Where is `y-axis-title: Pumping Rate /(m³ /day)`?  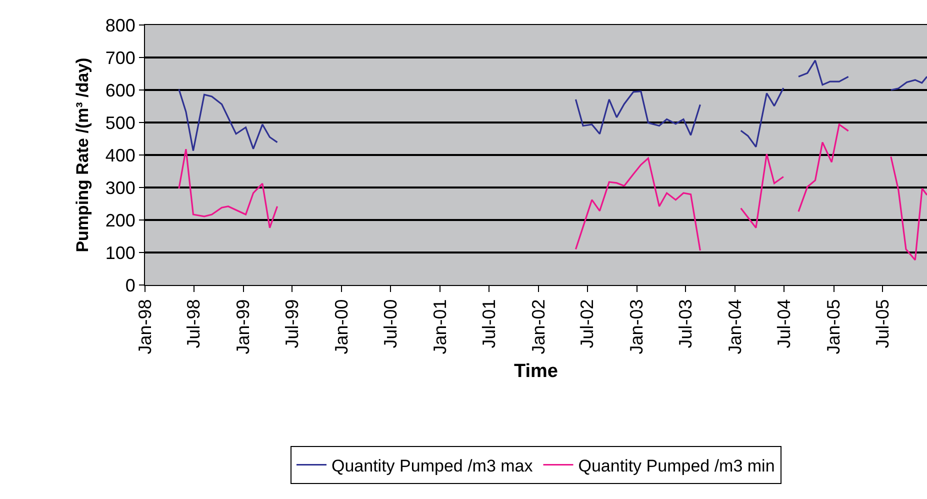
y-axis-title: Pumping Rate /(m³ /day) is located at coordinates (82, 155).